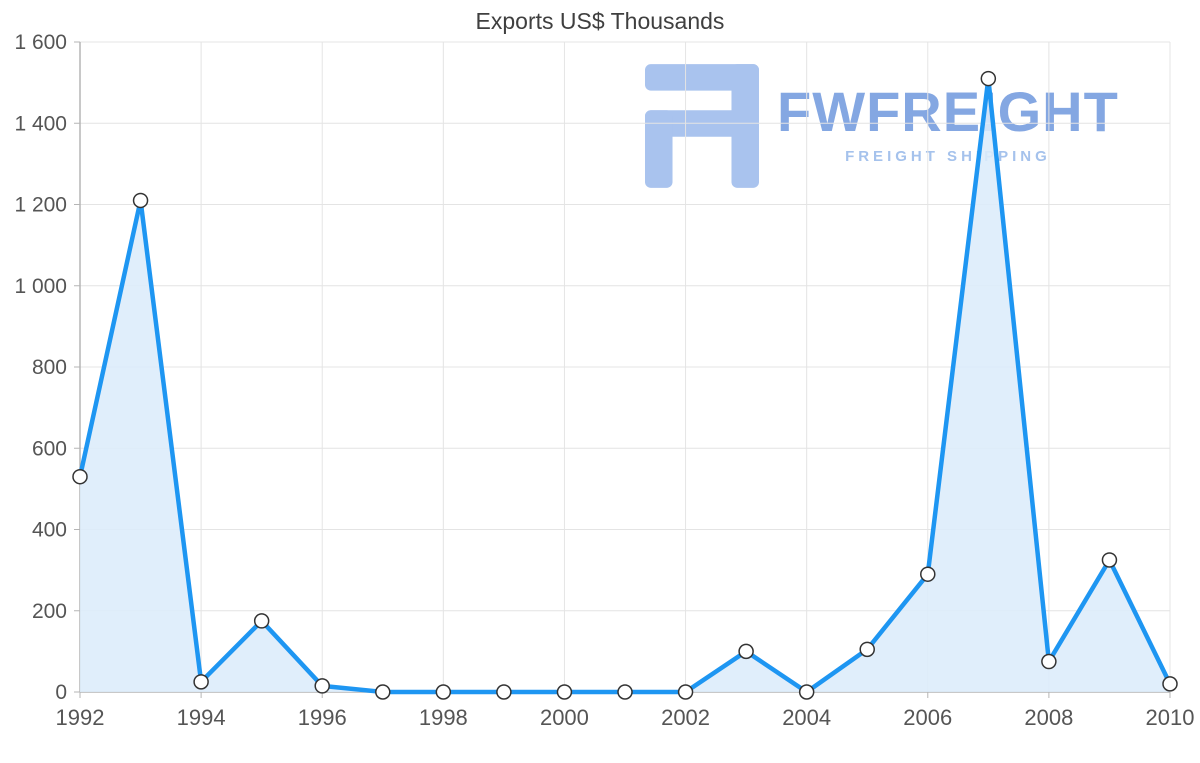 This screenshot has width=1200, height=763. What do you see at coordinates (40, 286) in the screenshot?
I see `y-axis-label: 1 000` at bounding box center [40, 286].